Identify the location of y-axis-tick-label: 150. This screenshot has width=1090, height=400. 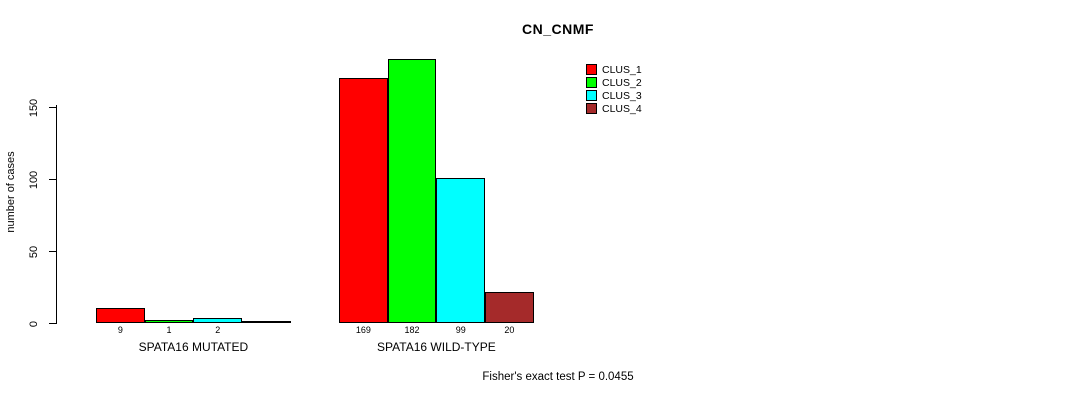
(34, 107).